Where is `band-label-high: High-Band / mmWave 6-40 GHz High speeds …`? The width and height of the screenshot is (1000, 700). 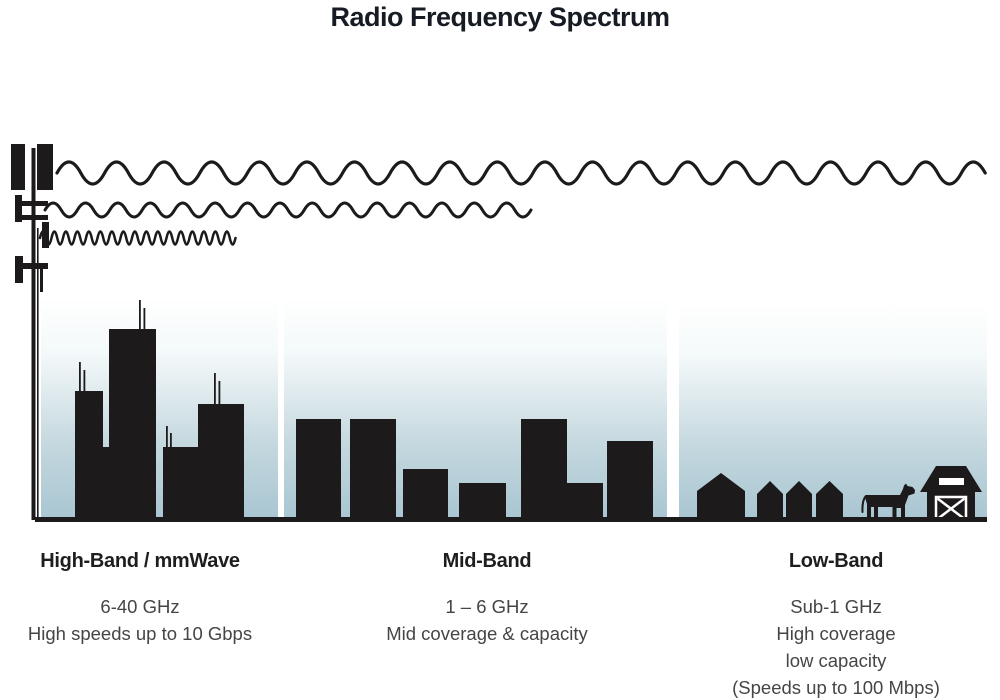
band-label-high: High-Band / mmWave 6-40 GHz High speeds … is located at coordinates (150, 598).